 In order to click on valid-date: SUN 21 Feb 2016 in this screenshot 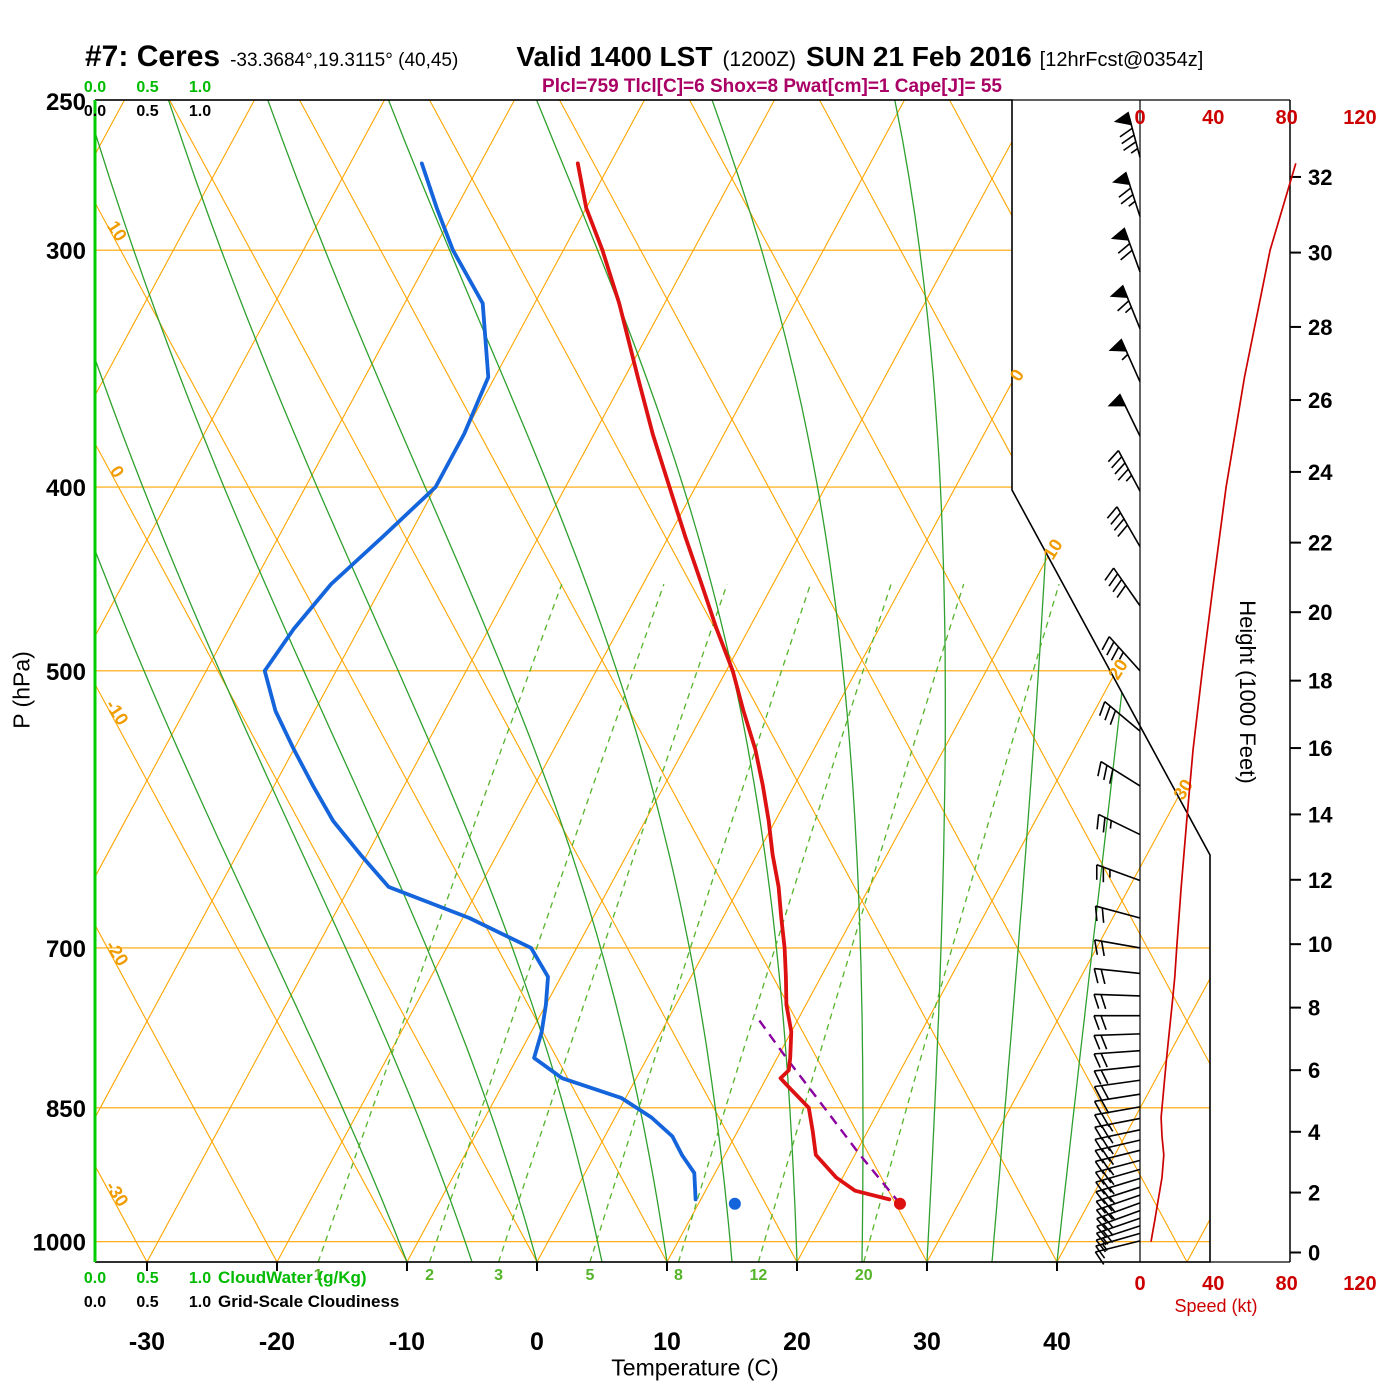, I will do `click(918, 56)`.